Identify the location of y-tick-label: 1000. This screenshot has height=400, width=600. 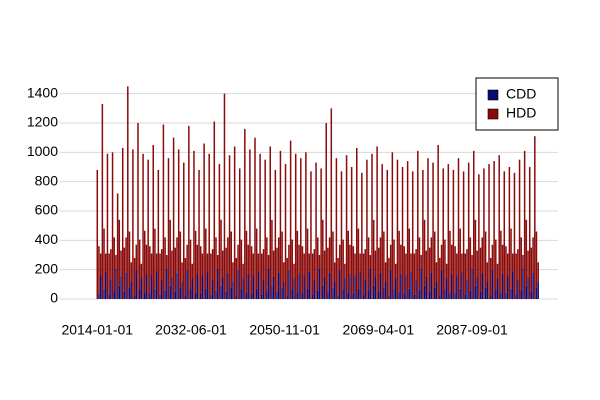
(42, 151).